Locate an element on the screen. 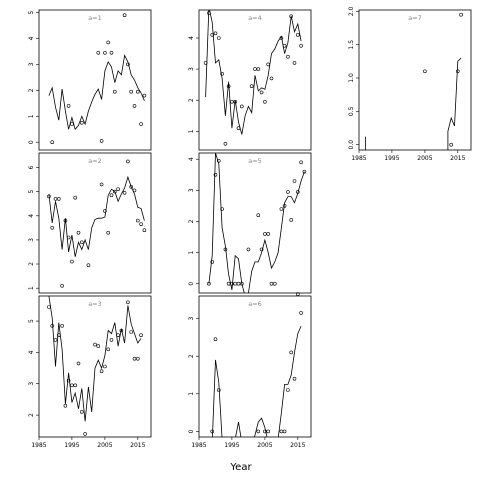  panel-7-xtick-label-4: 2015 is located at coordinates (457, 158).